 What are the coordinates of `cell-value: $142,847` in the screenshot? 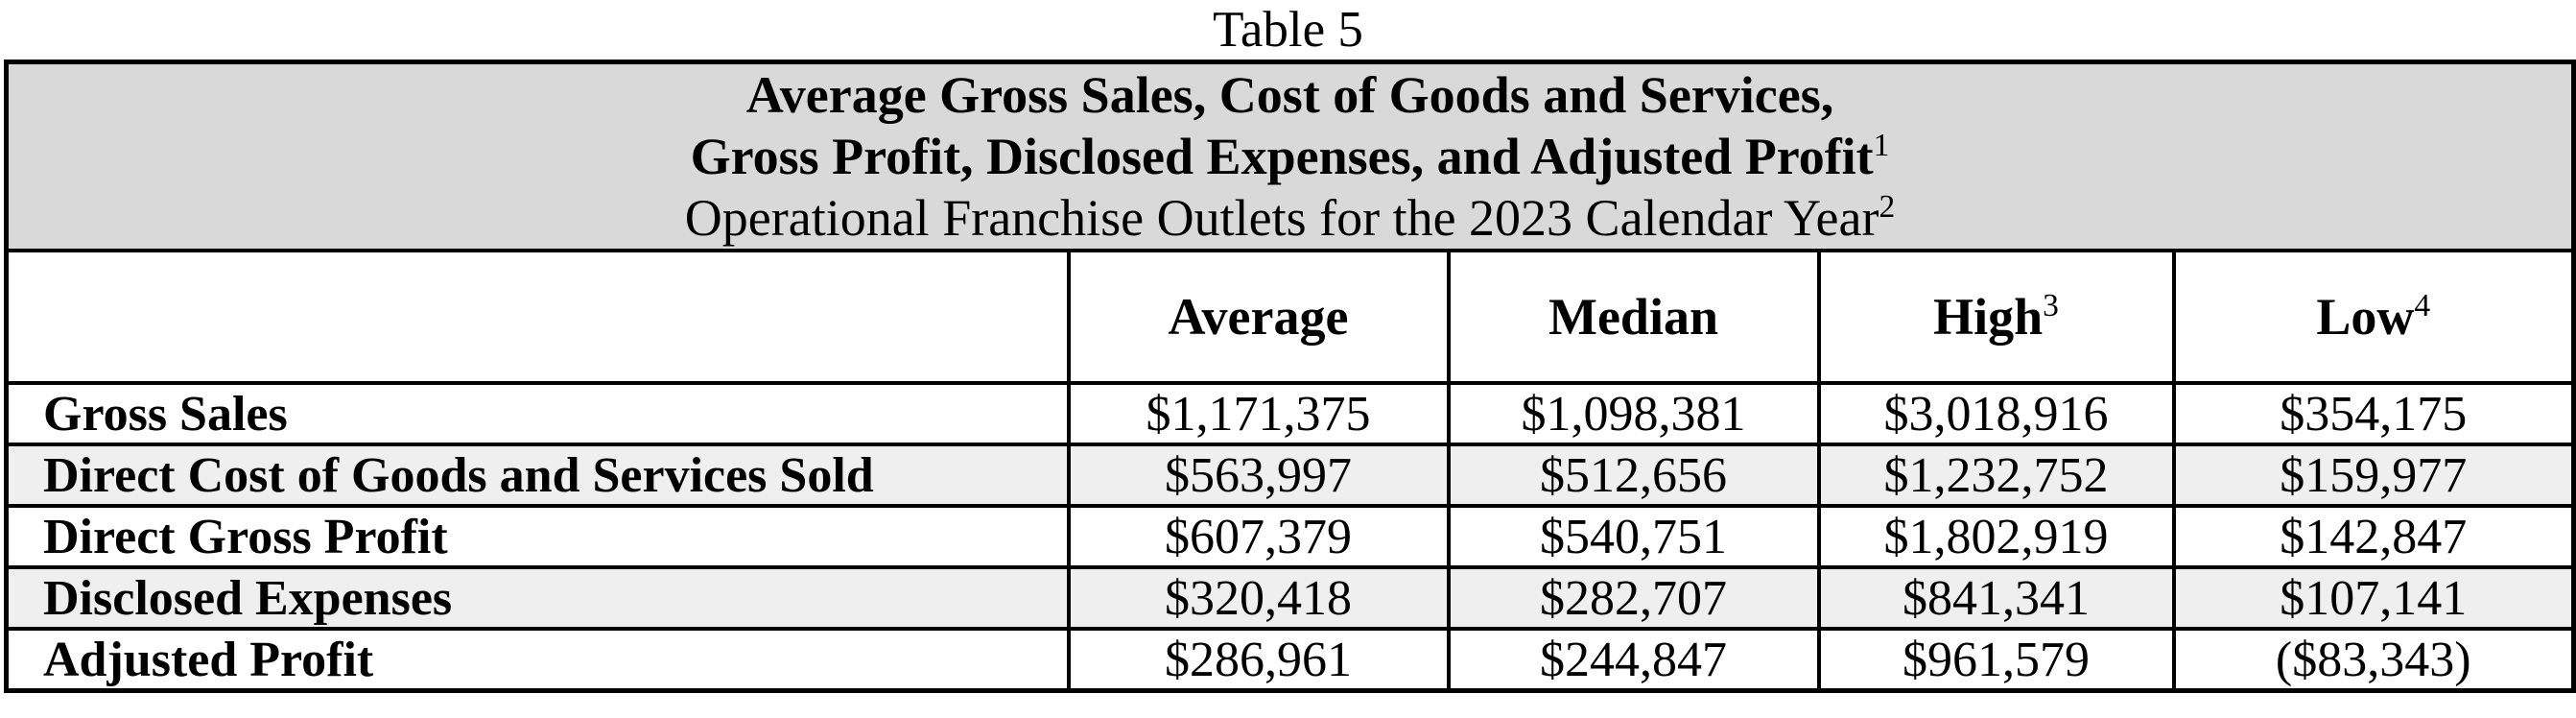 It's located at (2373, 536).